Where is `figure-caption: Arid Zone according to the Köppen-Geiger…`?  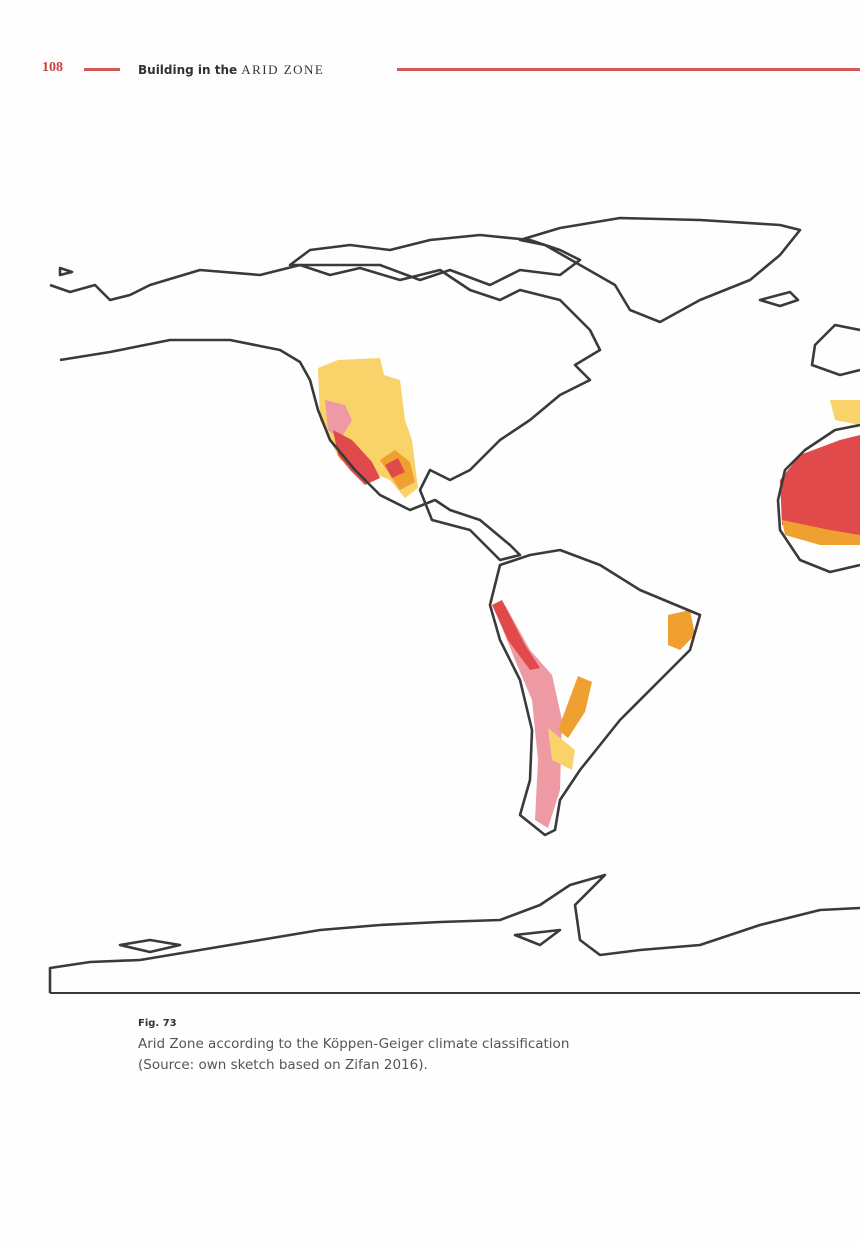 figure-caption: Arid Zone according to the Köppen-Geiger… is located at coordinates (353, 1055).